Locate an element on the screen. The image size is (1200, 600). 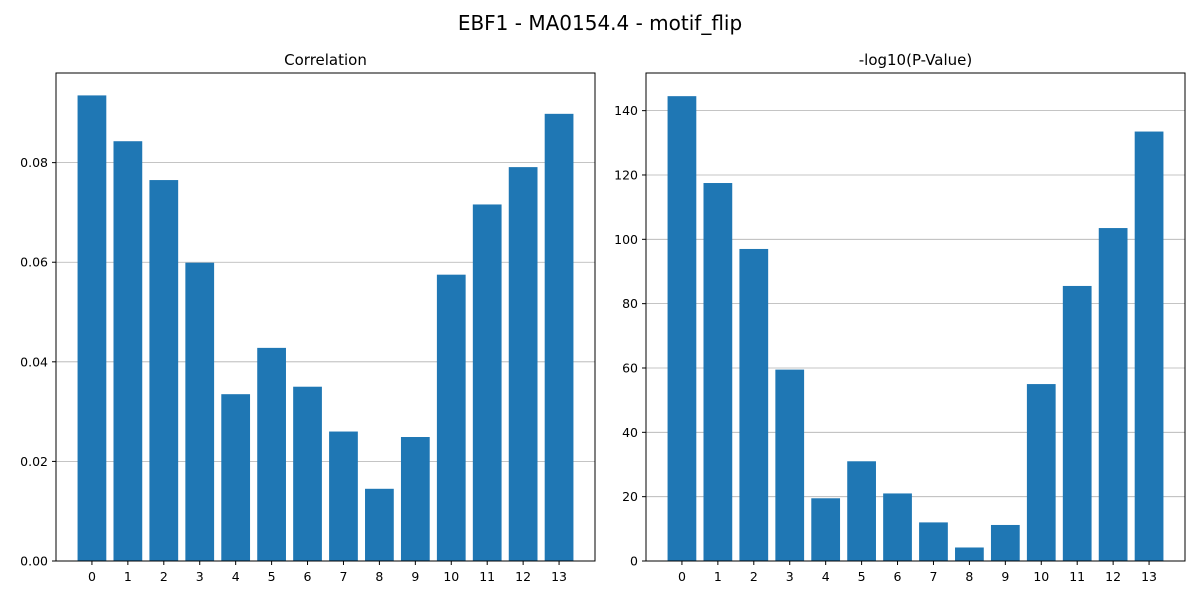
pvalue-xtick-label: 4 is located at coordinates (826, 576).